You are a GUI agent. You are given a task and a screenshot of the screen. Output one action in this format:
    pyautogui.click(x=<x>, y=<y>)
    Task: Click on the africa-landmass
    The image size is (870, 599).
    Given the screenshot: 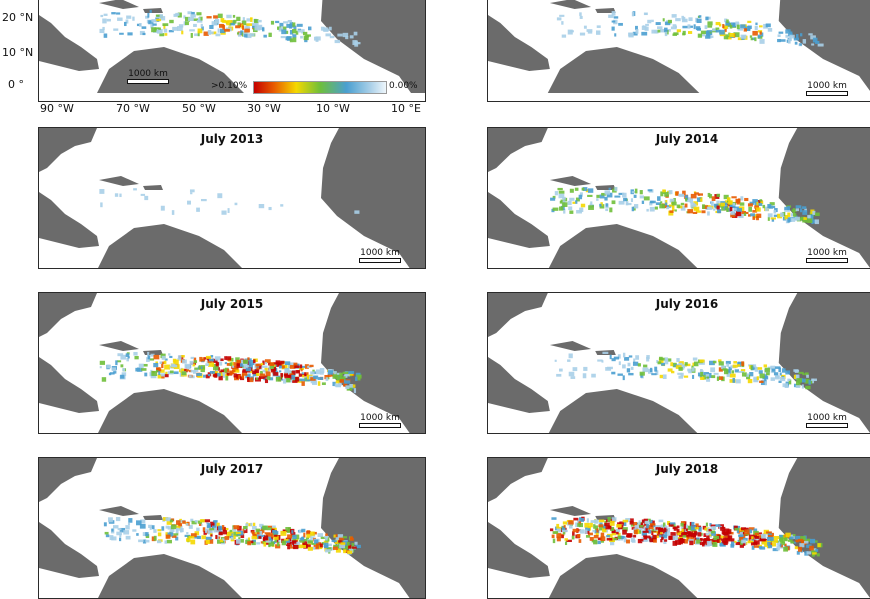 What is the action you would take?
    pyautogui.click(x=373, y=198)
    